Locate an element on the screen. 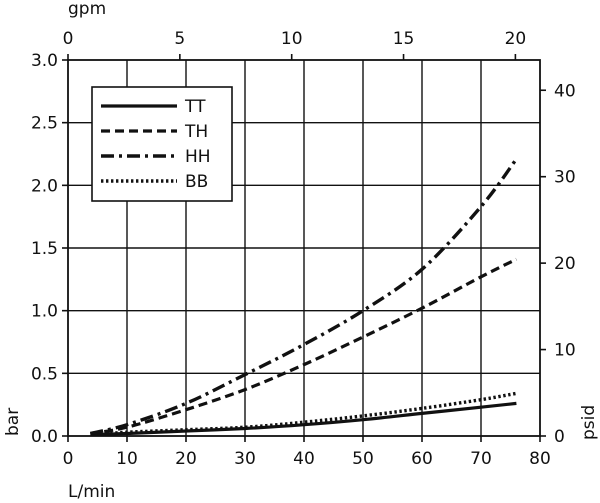  right-axis-label: psid is located at coordinates (589, 422).